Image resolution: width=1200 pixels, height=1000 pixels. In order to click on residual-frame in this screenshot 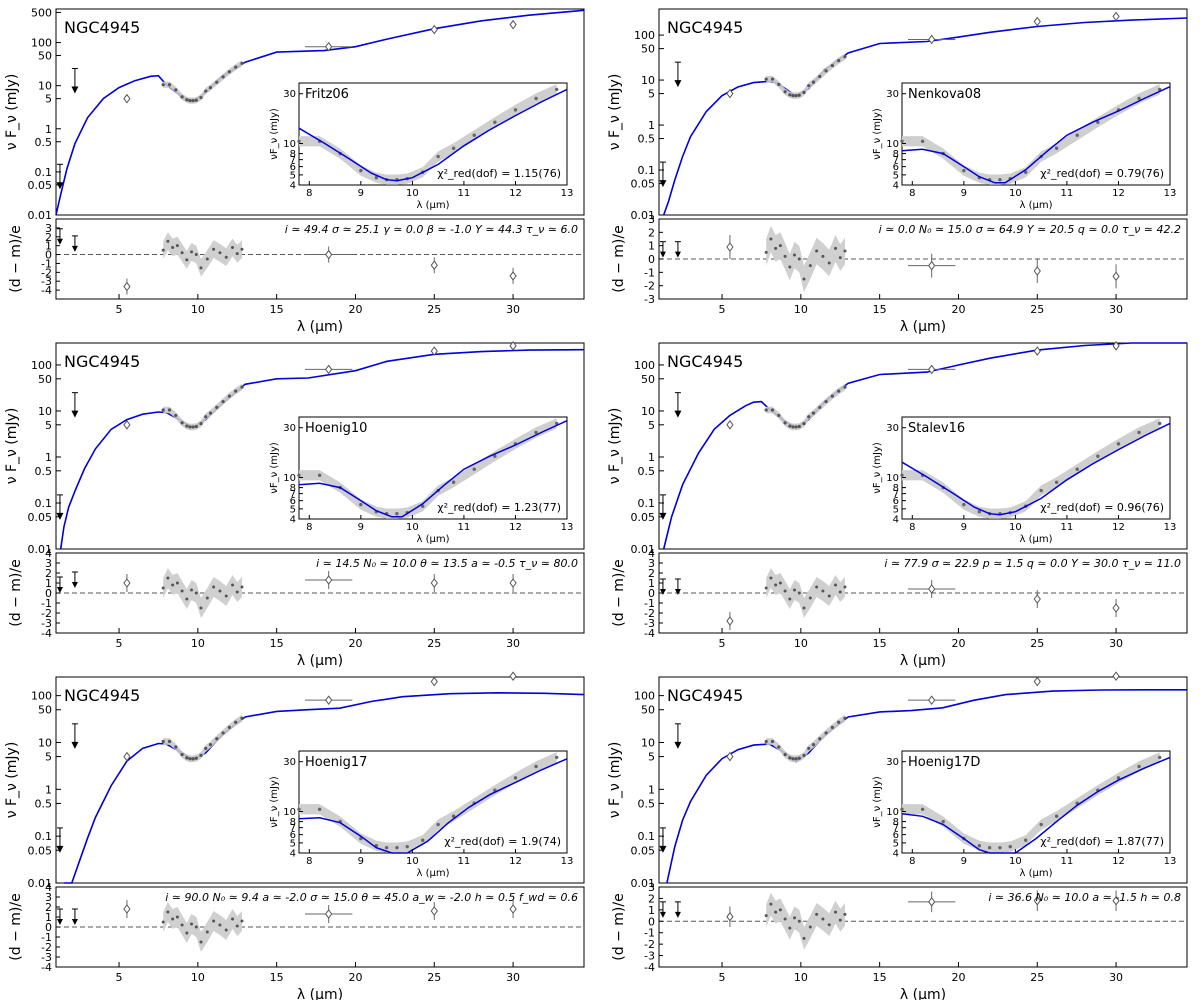, I will do `click(923, 927)`.